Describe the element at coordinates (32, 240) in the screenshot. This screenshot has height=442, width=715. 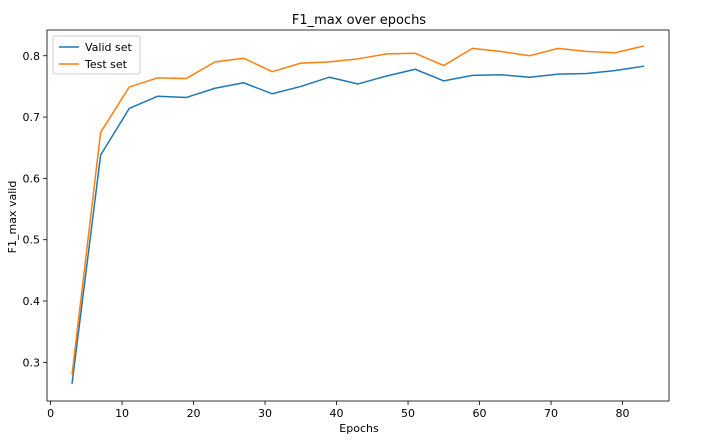
I see `y-tick-label-0.5: 0.5` at that location.